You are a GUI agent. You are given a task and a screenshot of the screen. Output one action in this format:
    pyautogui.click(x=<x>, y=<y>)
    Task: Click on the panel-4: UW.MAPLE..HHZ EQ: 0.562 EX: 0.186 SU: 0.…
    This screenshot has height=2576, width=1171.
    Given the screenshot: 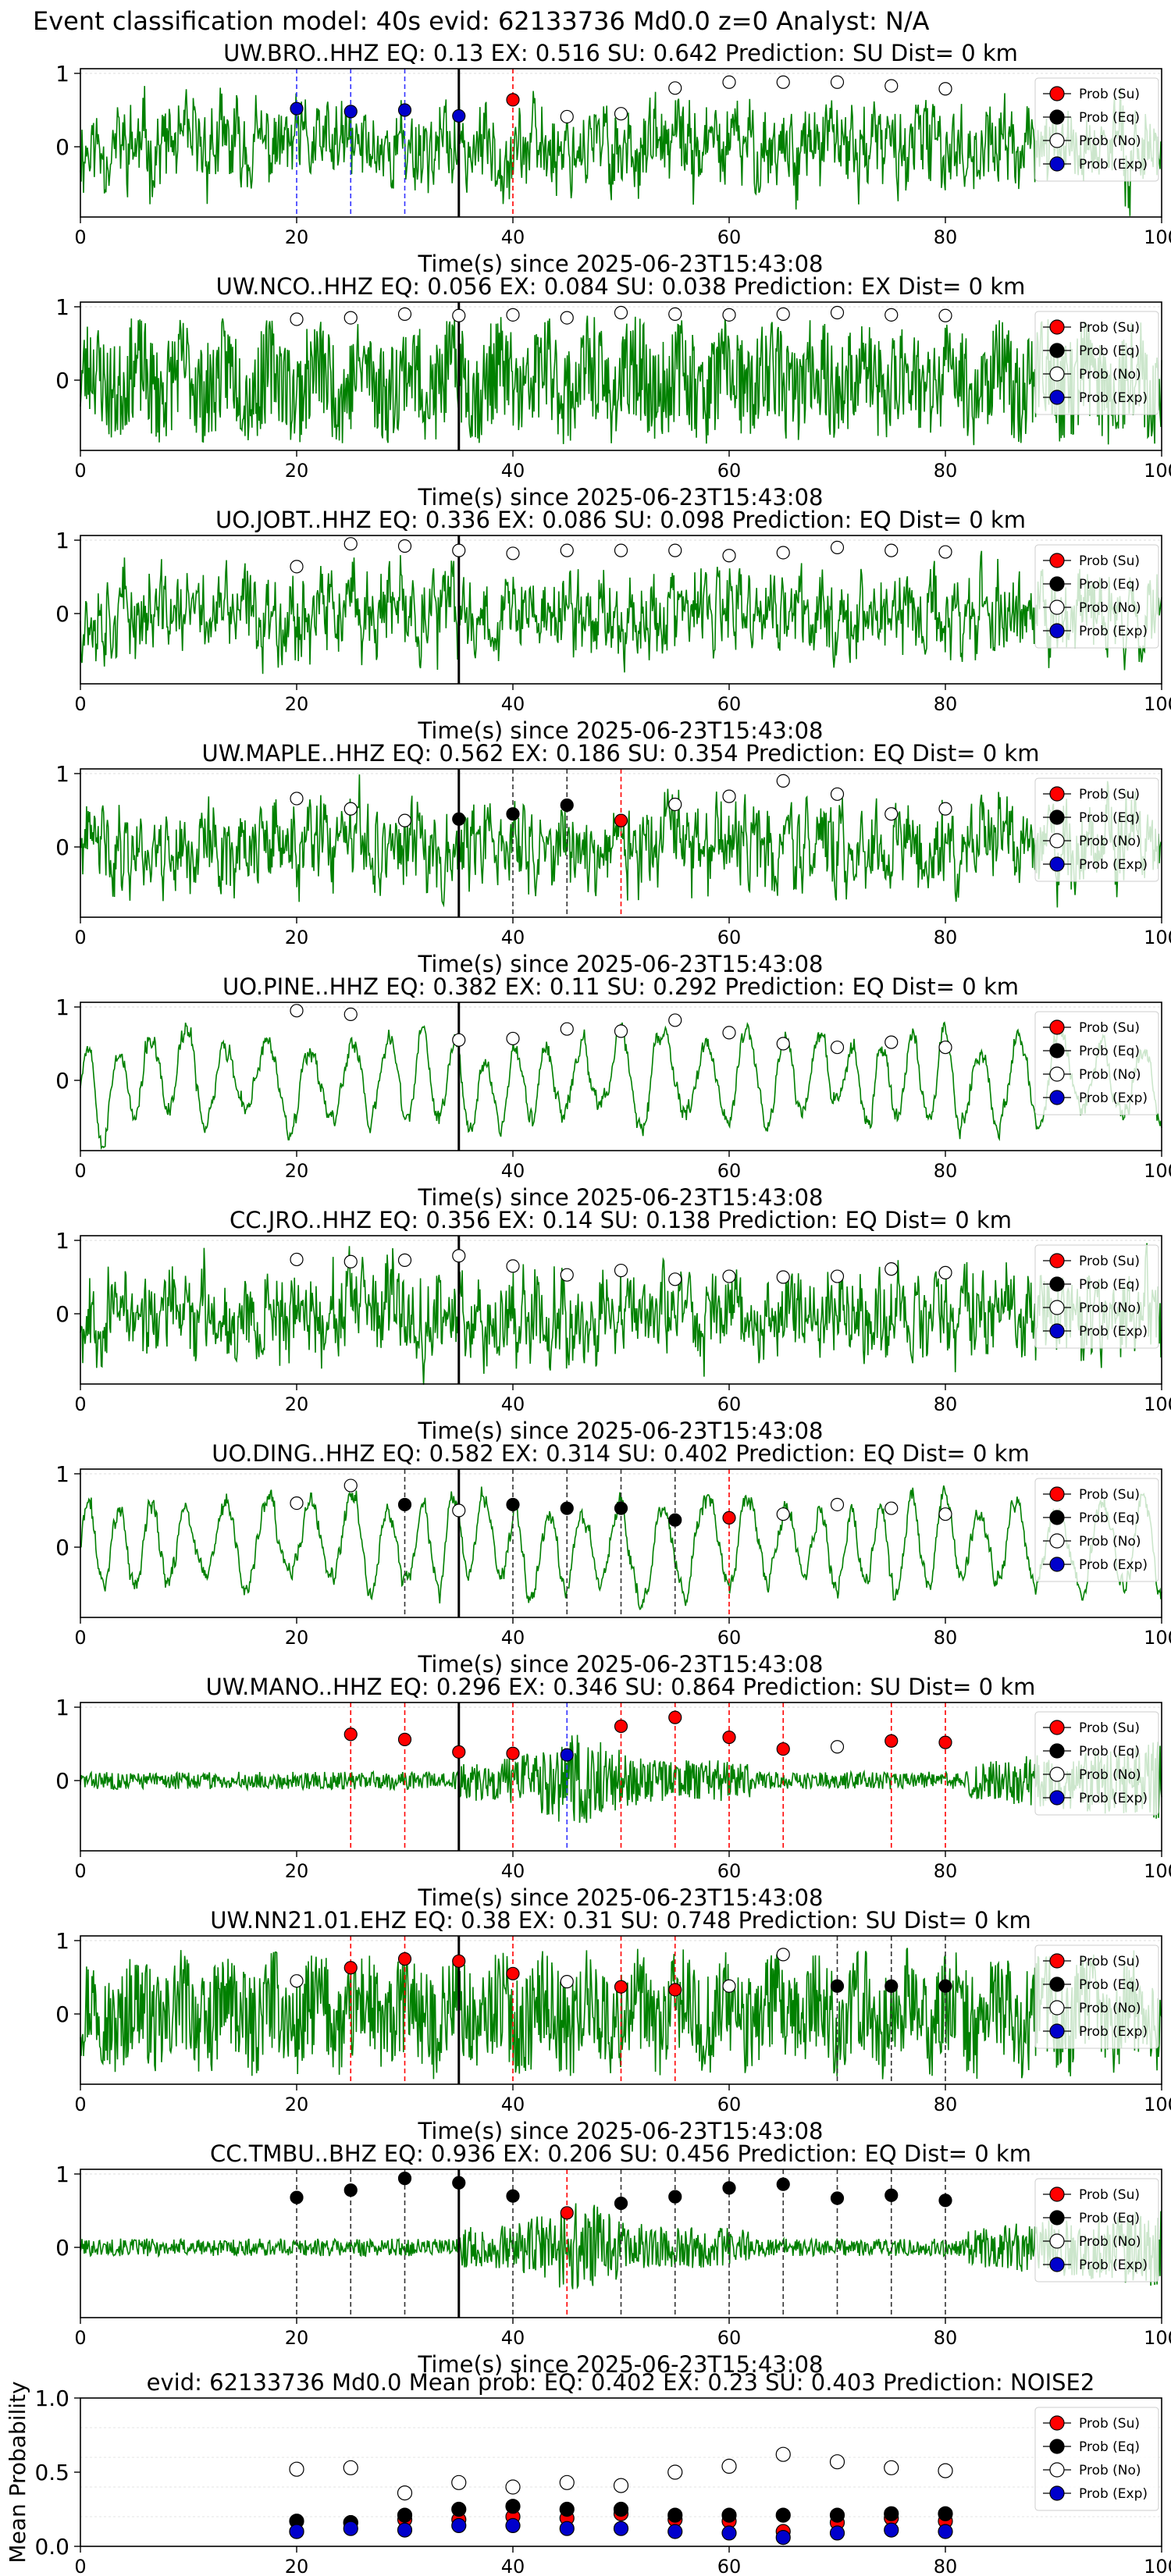 What is the action you would take?
    pyautogui.click(x=613, y=858)
    